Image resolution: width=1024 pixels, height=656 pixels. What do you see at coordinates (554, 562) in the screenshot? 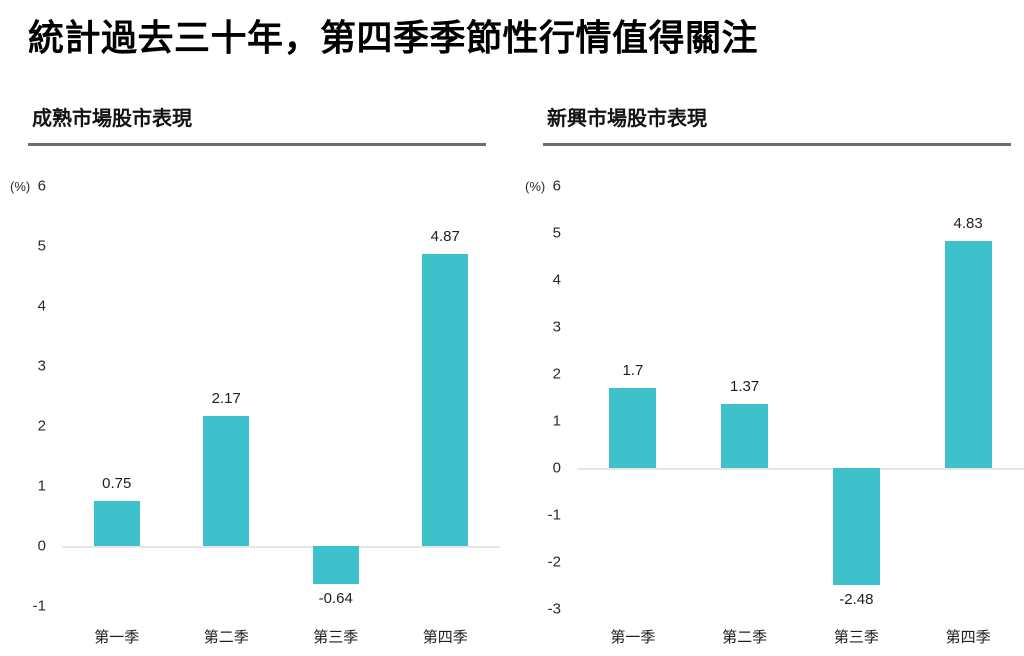
I see `y-tick-label: -2` at bounding box center [554, 562].